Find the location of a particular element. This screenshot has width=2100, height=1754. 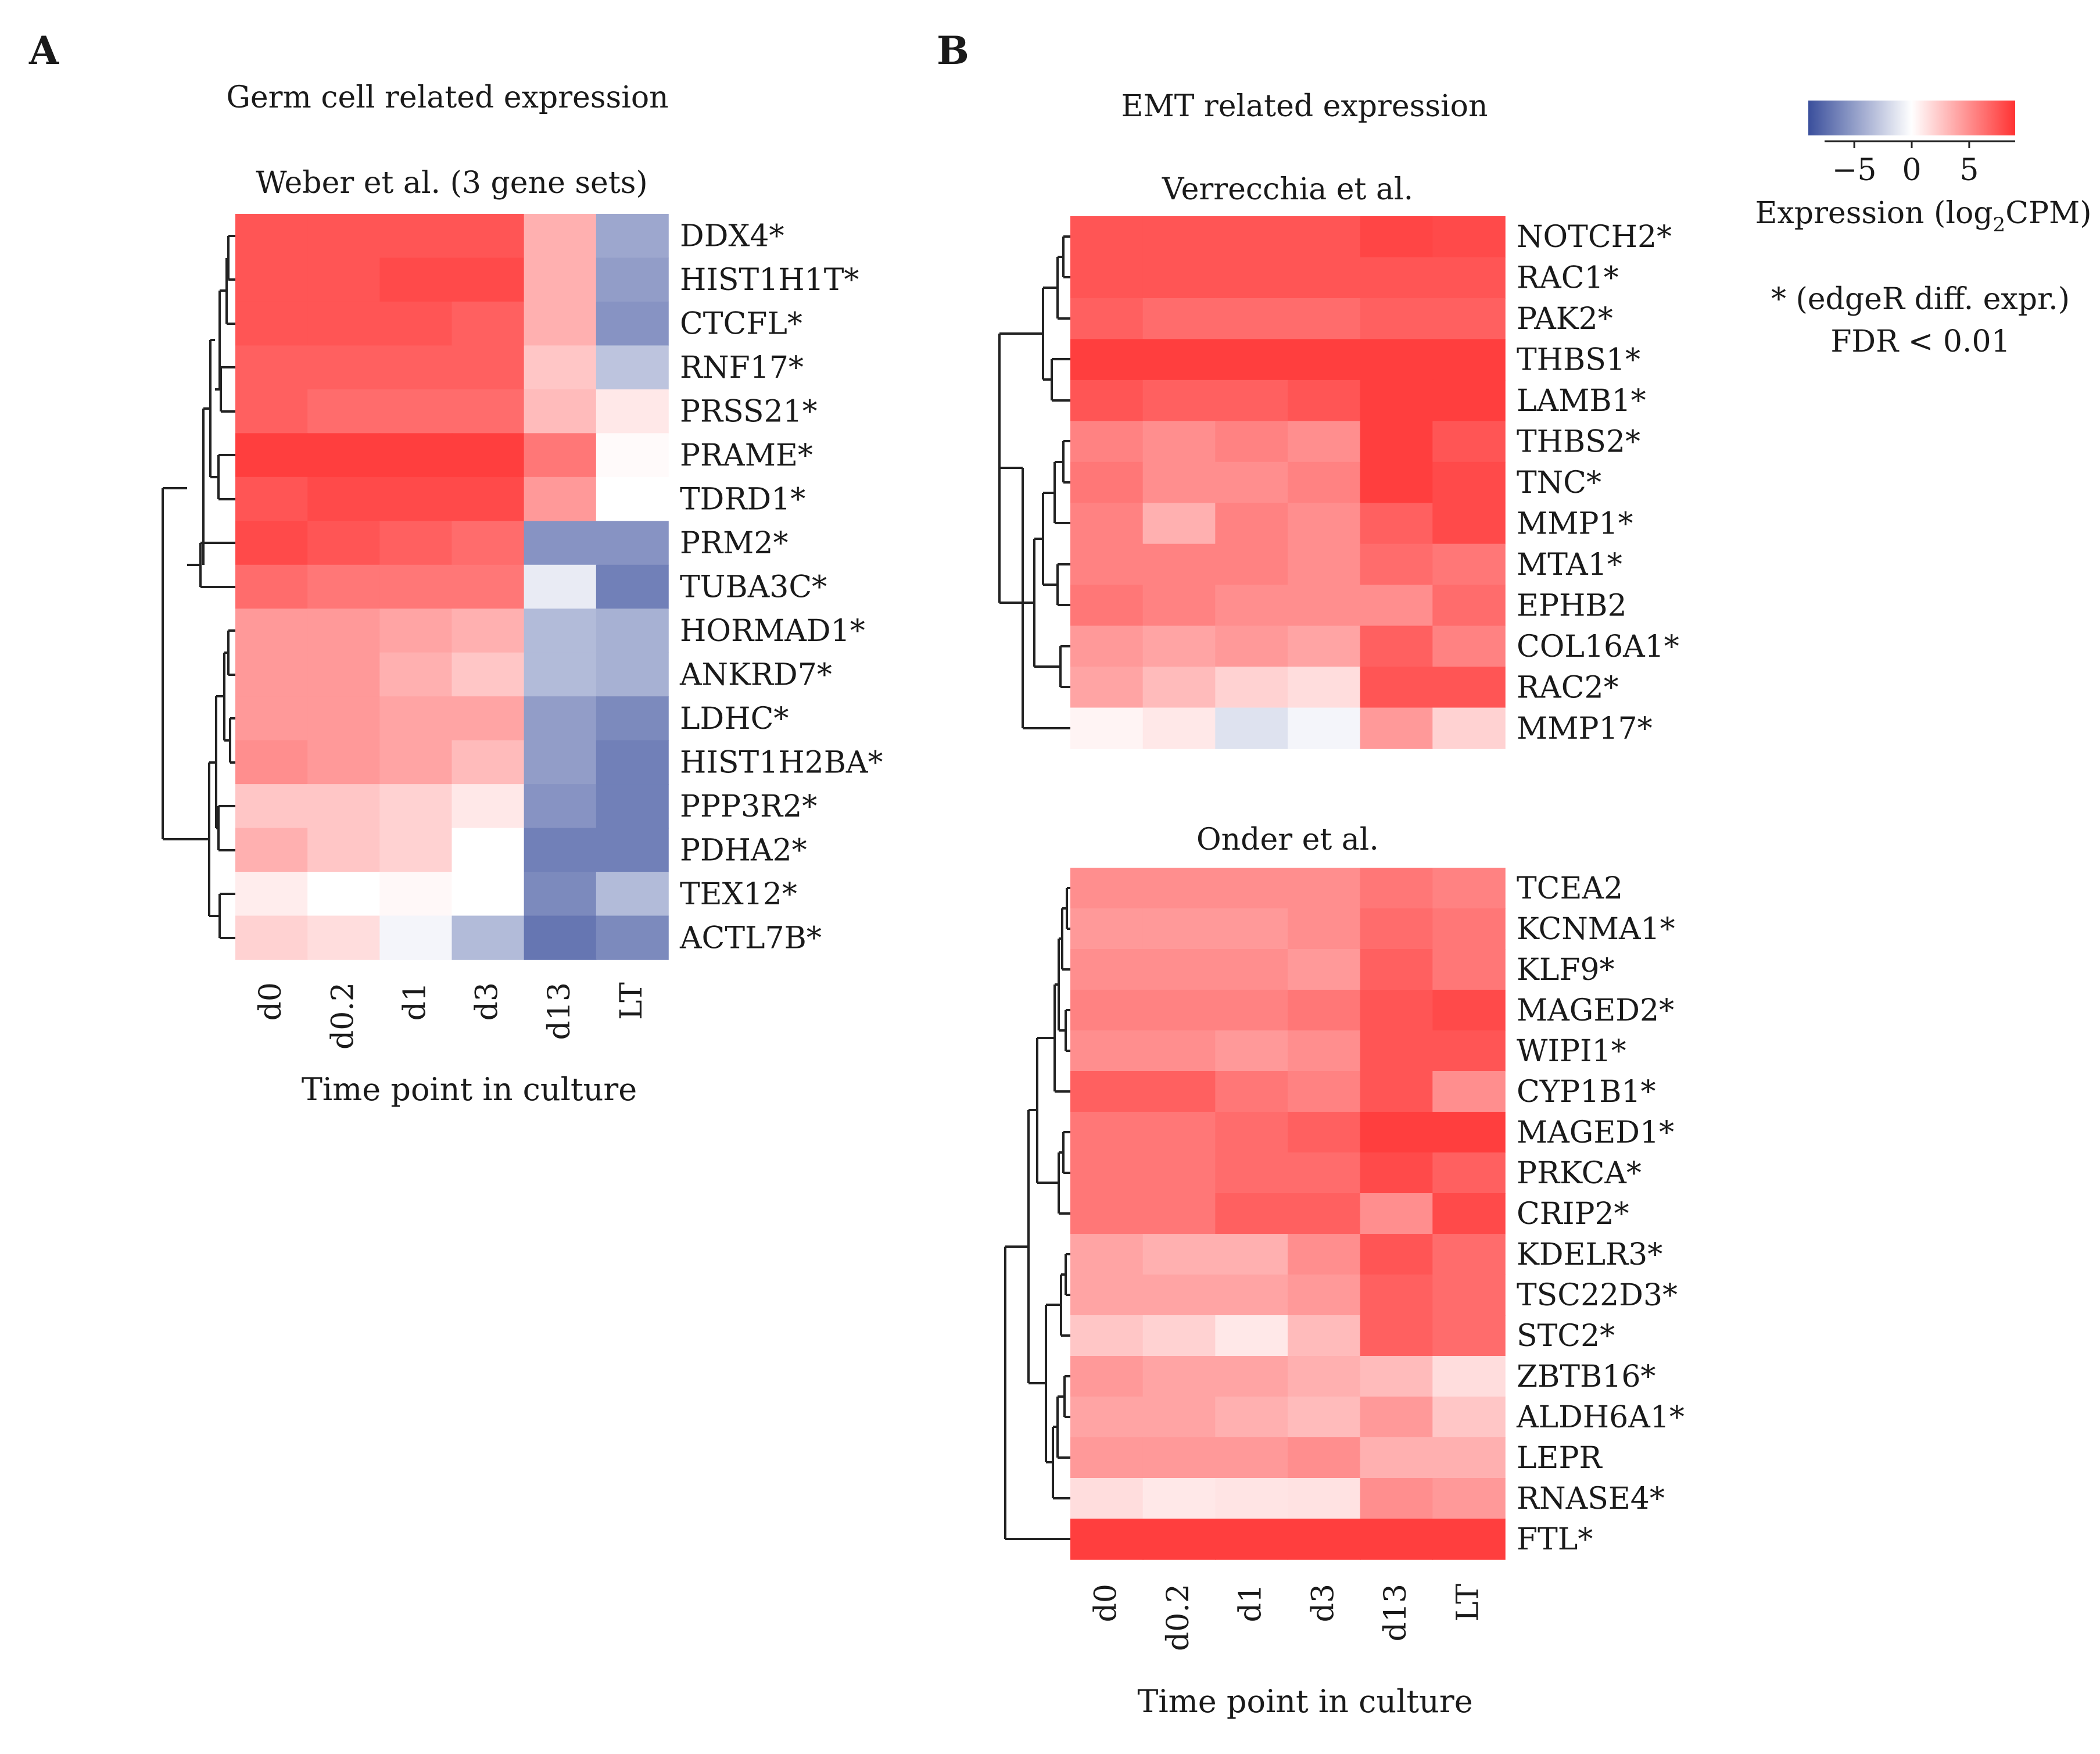

cell-hormad1-lt is located at coordinates (632, 630).